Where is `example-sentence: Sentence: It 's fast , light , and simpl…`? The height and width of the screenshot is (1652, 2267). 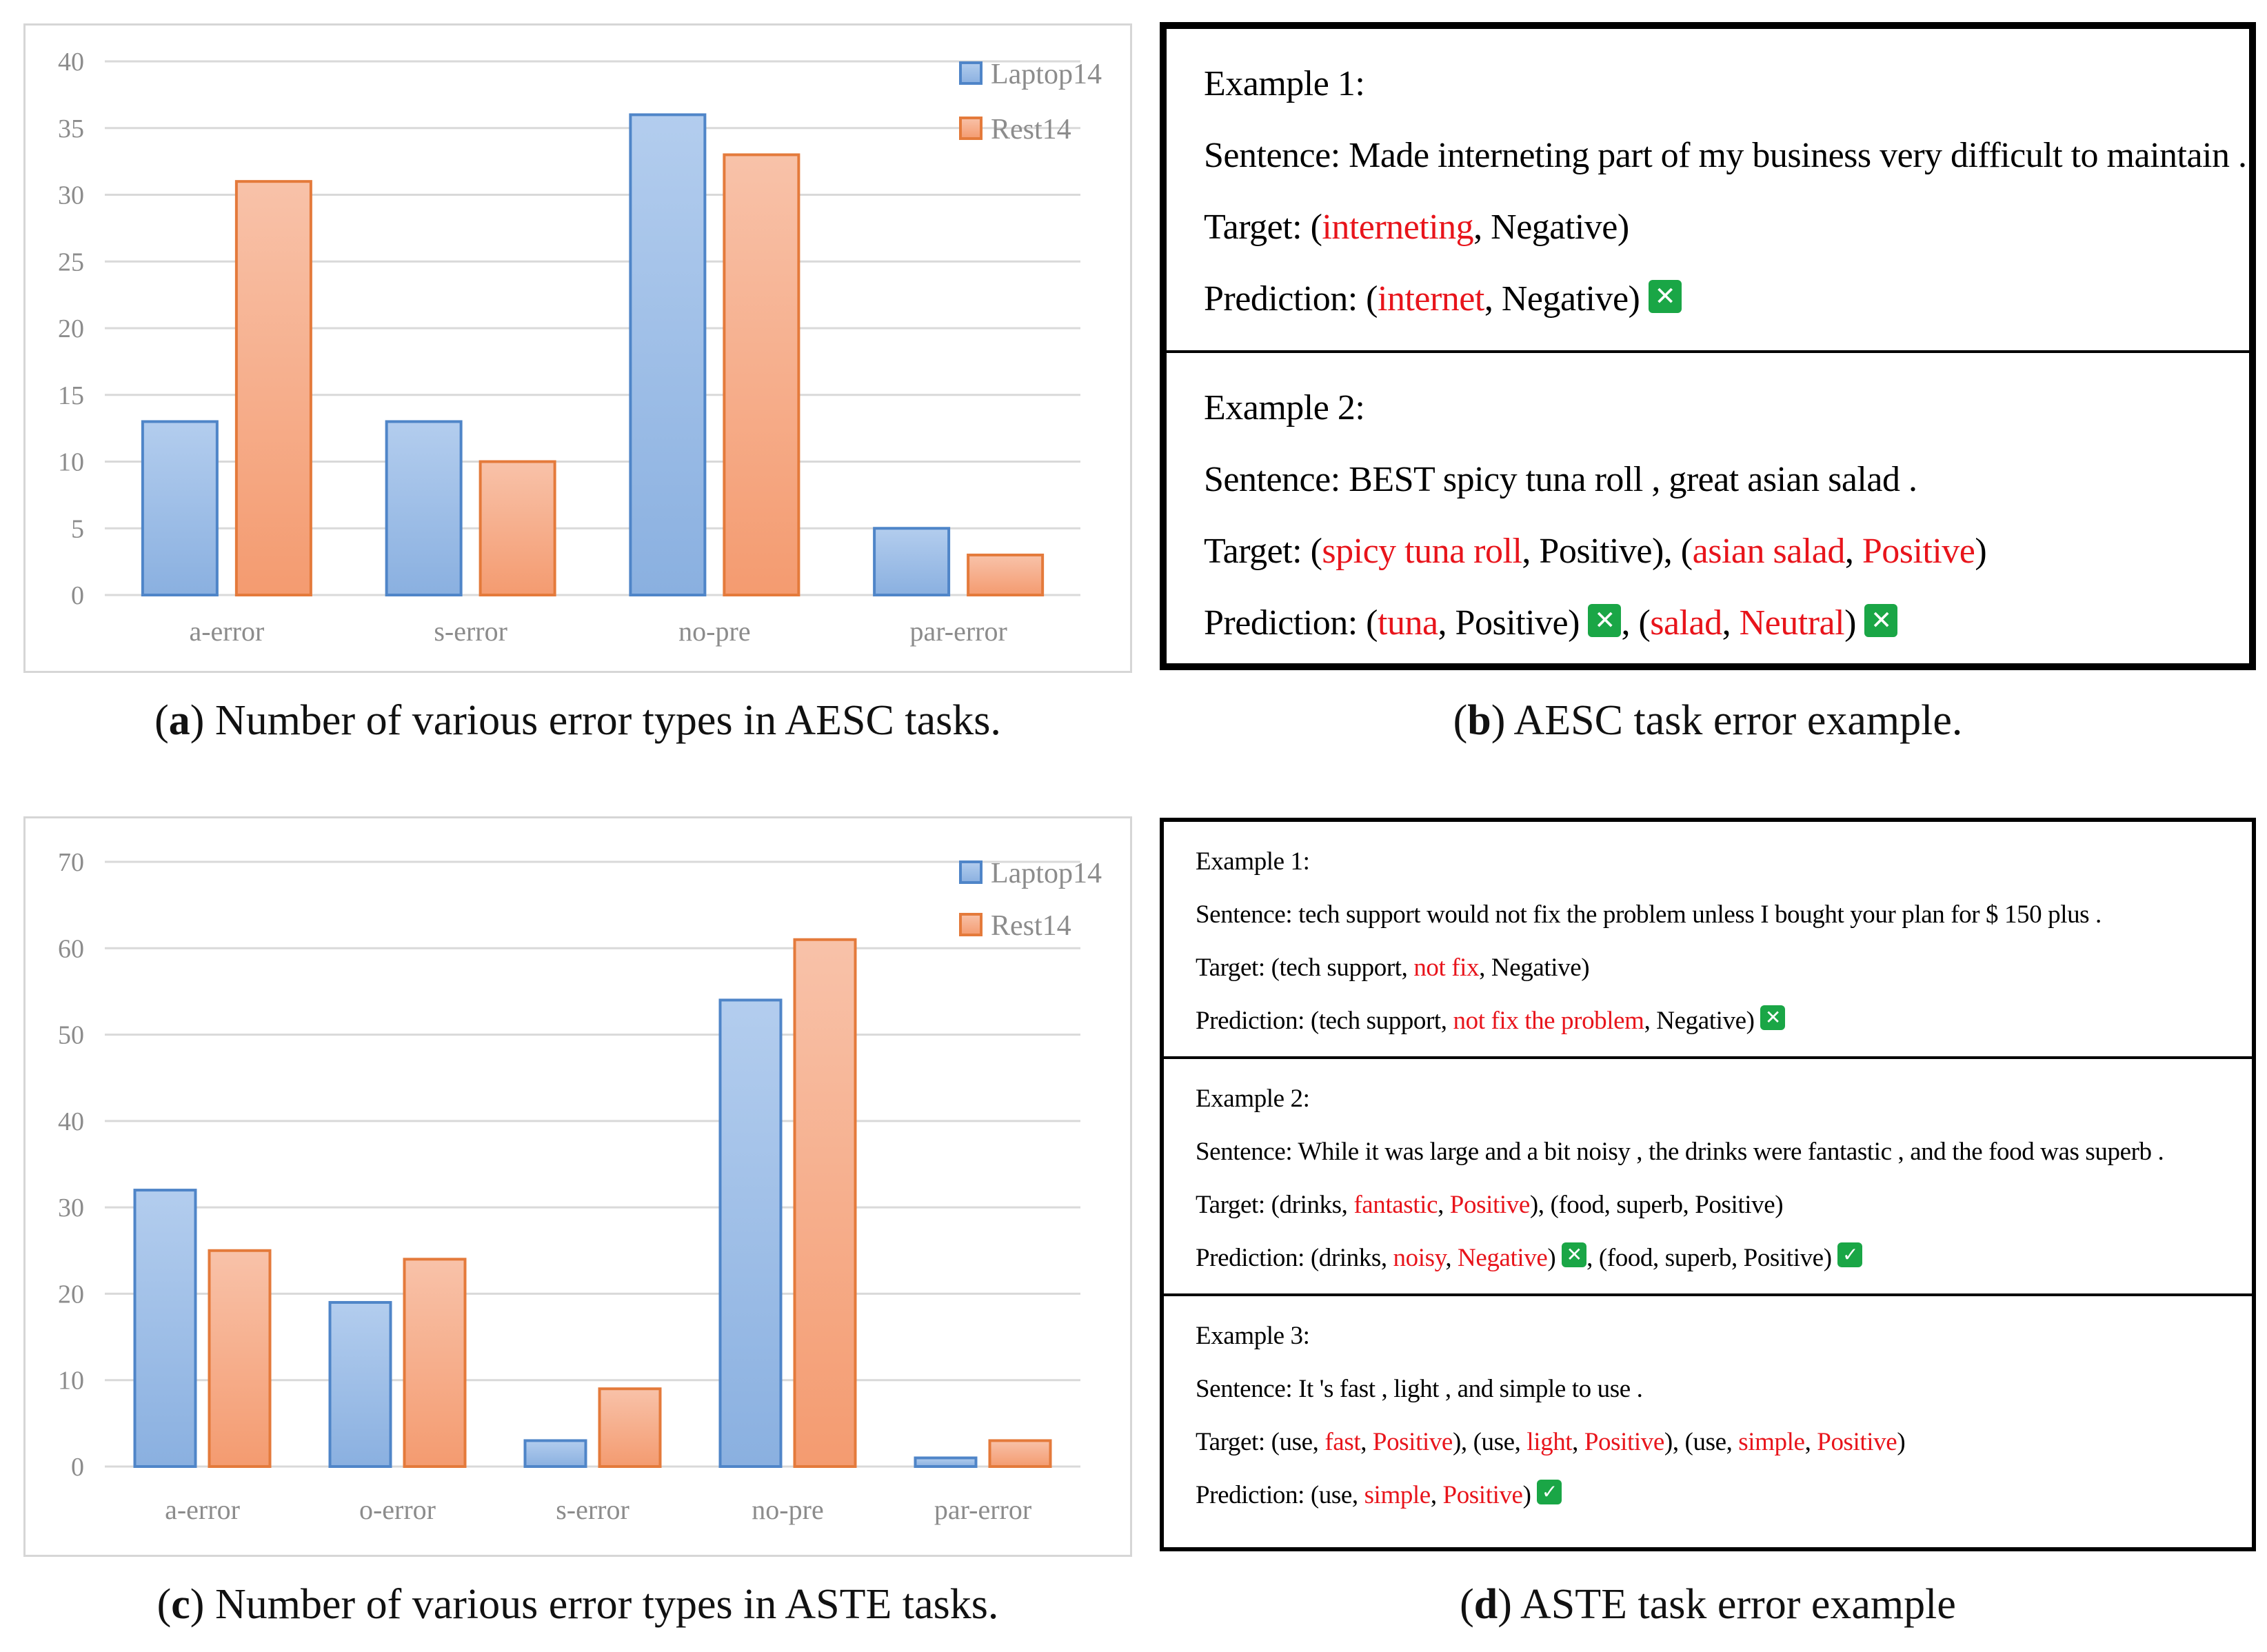 example-sentence: Sentence: It 's fast , light , and simpl… is located at coordinates (1419, 1389).